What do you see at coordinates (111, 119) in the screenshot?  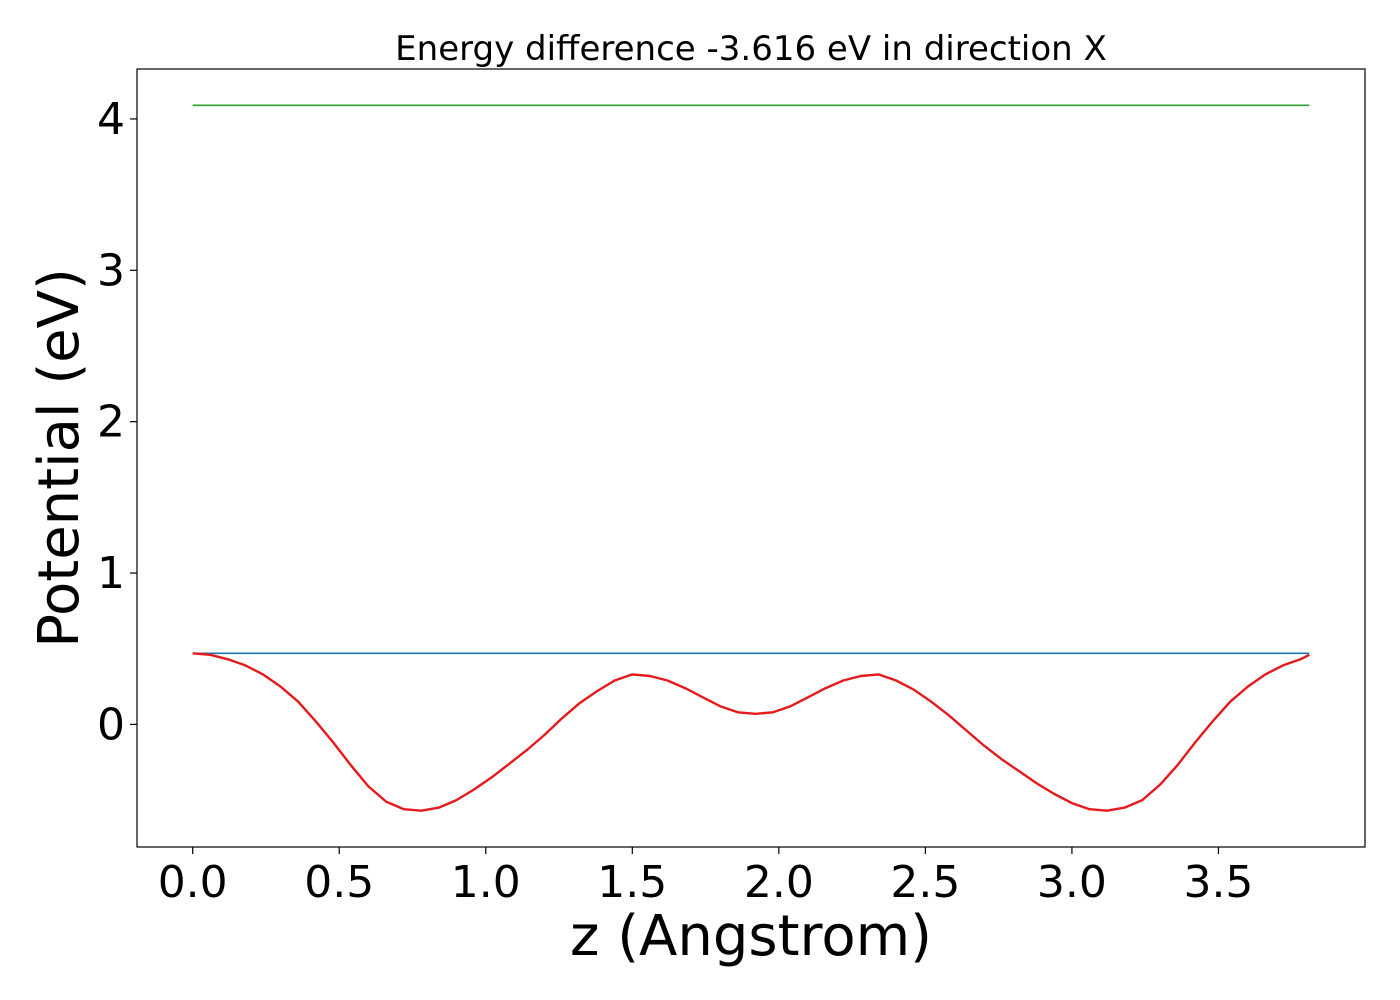 I see `y-tick-label: 4` at bounding box center [111, 119].